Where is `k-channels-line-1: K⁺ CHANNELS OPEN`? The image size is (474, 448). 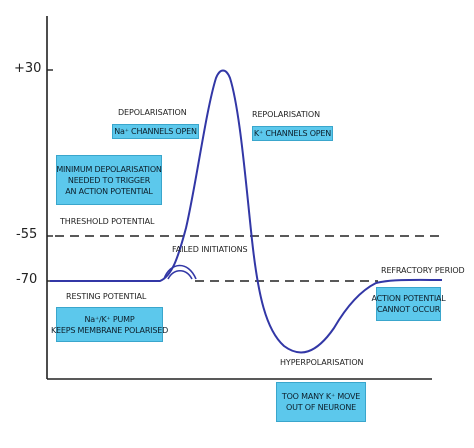
k-channels-line-1: K⁺ CHANNELS OPEN is located at coordinates (292, 133).